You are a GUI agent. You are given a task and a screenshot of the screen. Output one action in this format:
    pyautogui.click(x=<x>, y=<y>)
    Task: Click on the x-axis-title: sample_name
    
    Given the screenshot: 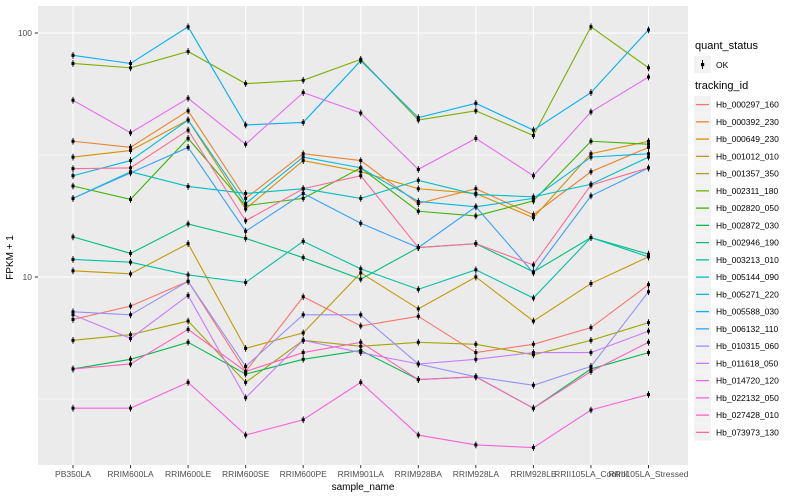 What is the action you would take?
    pyautogui.click(x=363, y=487)
    